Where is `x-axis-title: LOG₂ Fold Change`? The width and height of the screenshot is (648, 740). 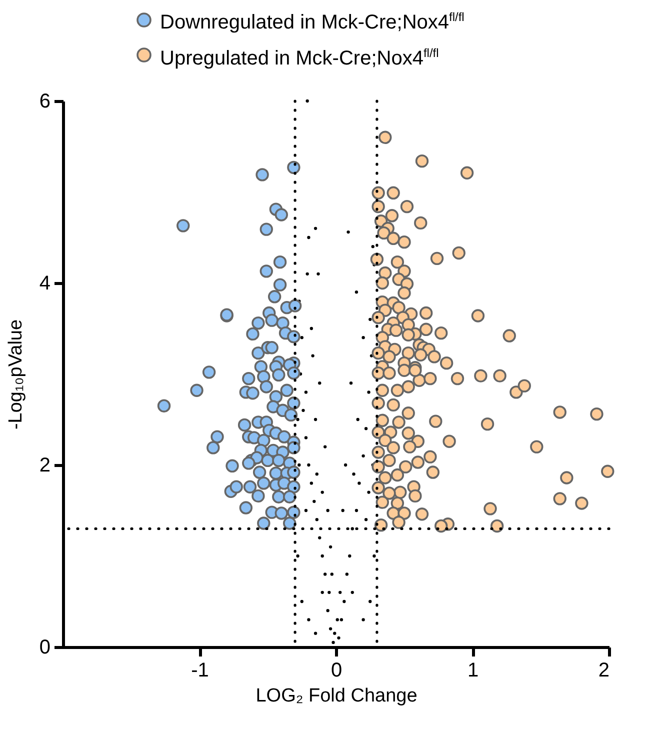
x-axis-title: LOG₂ Fold Change is located at coordinates (337, 696).